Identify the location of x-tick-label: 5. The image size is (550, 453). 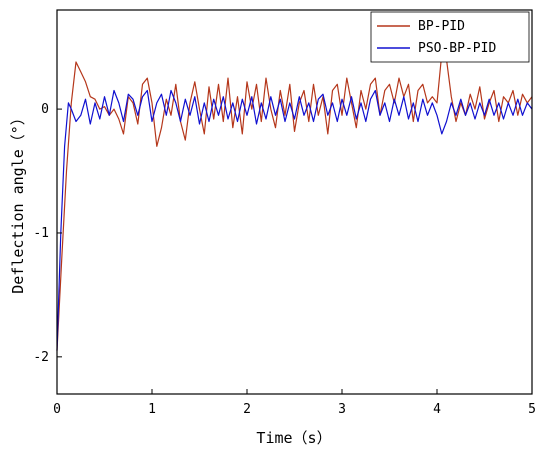
(532, 409).